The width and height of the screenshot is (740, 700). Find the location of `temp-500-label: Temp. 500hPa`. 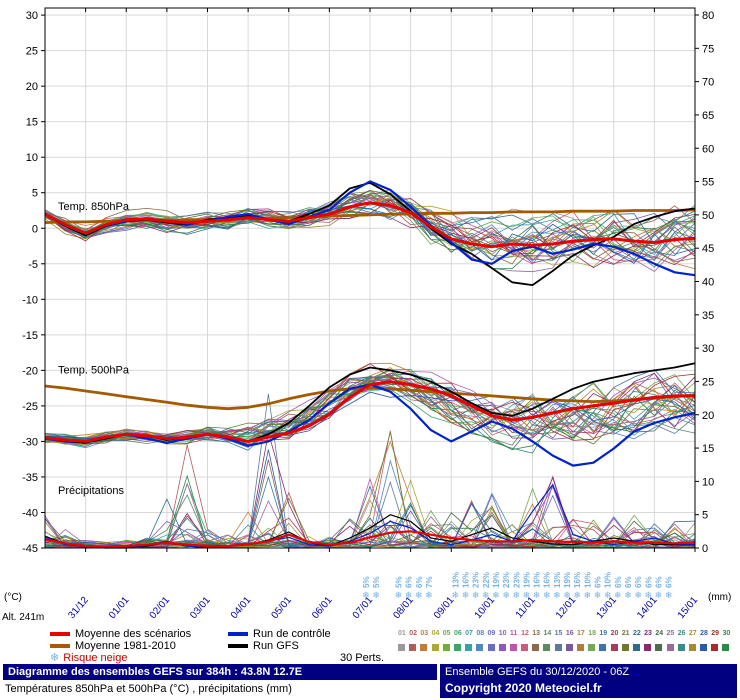

temp-500-label: Temp. 500hPa is located at coordinates (94, 370).